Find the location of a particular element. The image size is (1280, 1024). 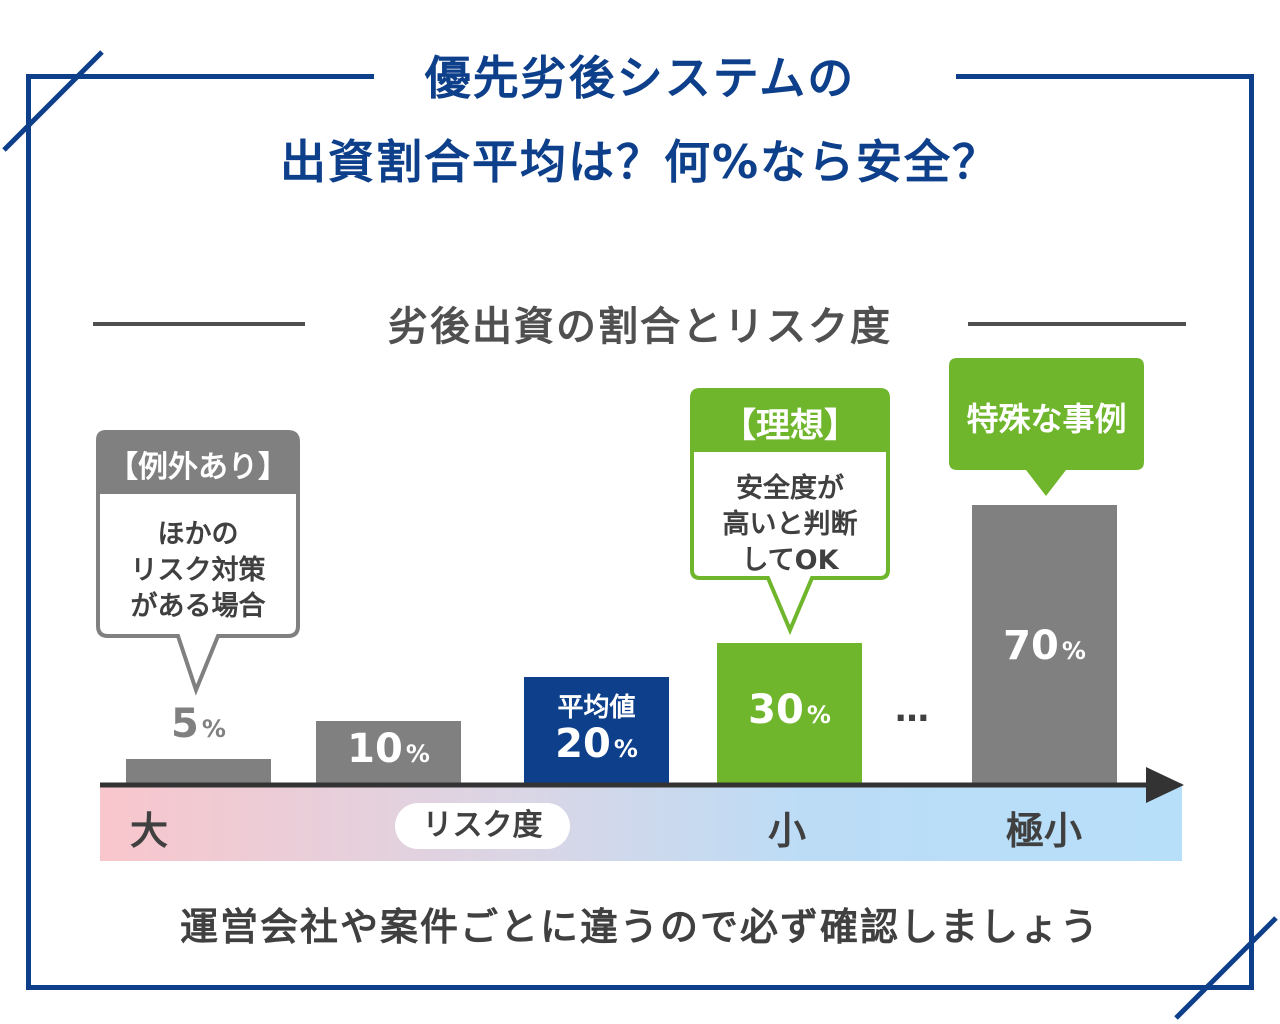

bar-20pct is located at coordinates (596, 730).